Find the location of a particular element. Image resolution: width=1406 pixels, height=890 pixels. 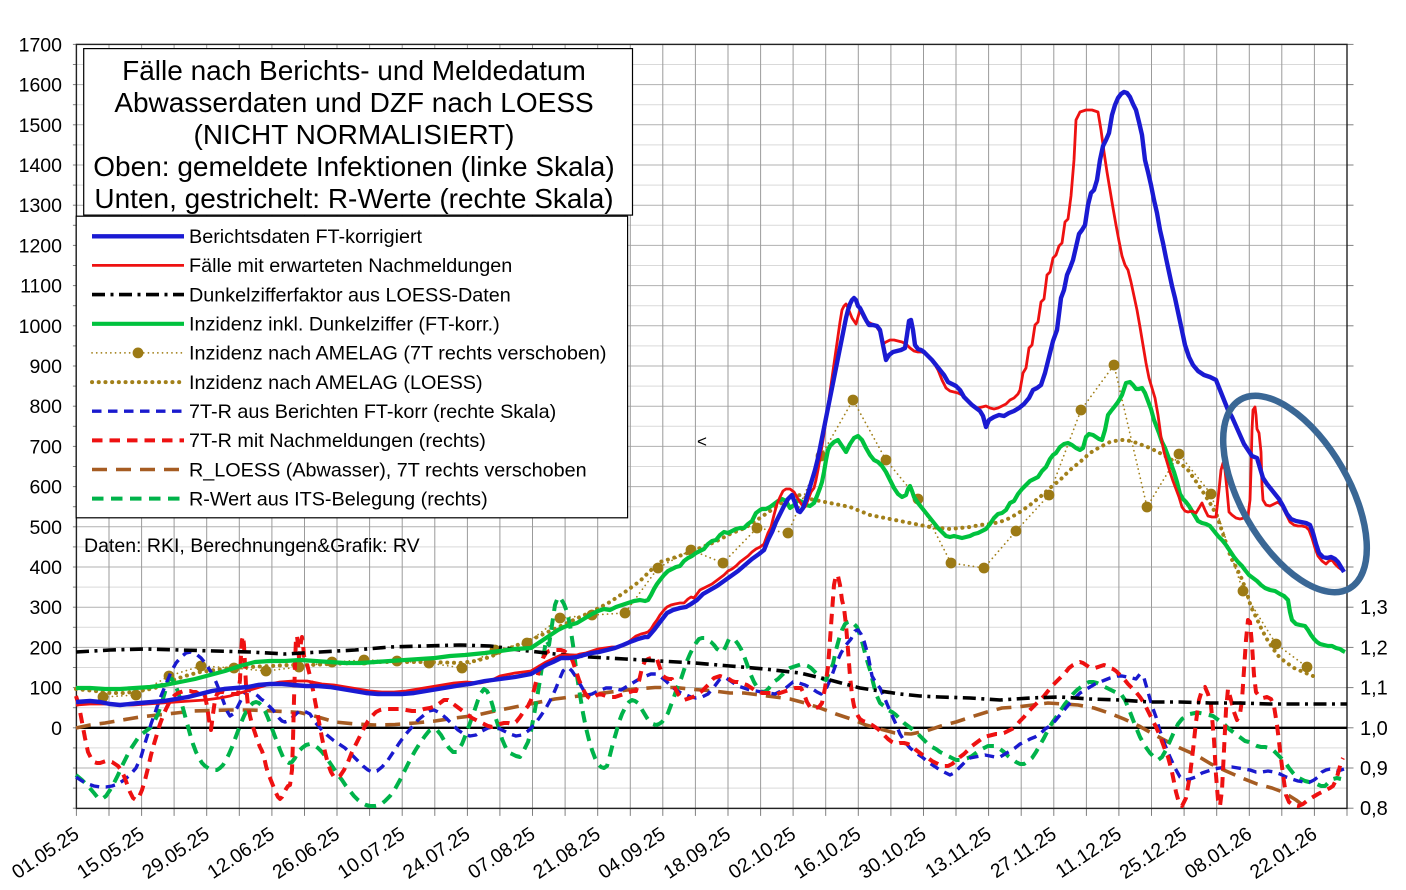

svg-text: 1700 is located at coordinates (41, 45).